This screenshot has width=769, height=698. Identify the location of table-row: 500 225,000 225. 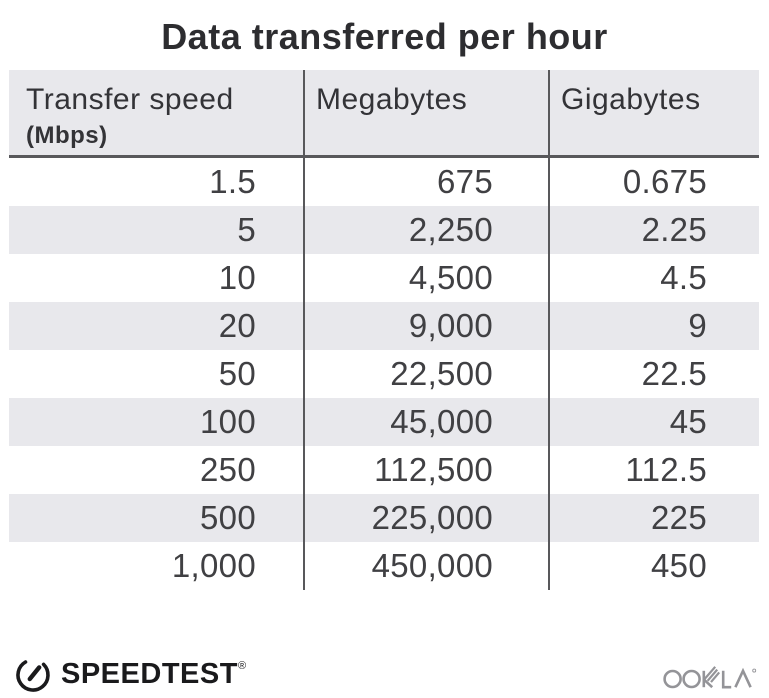
(384, 518).